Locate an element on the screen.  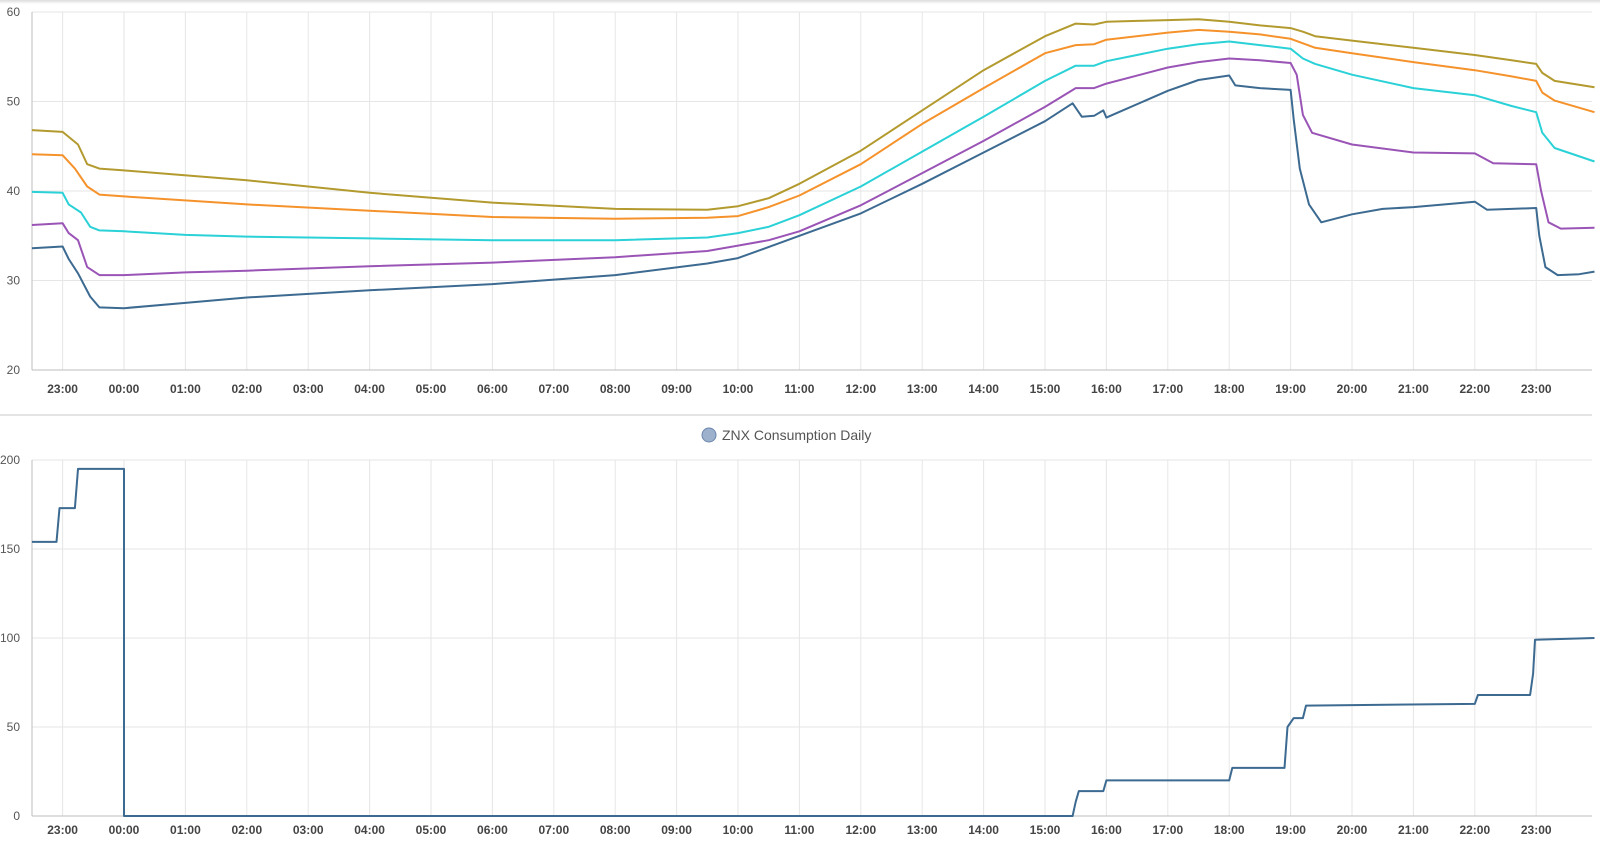
y-tick-label: 20 is located at coordinates (14, 370).